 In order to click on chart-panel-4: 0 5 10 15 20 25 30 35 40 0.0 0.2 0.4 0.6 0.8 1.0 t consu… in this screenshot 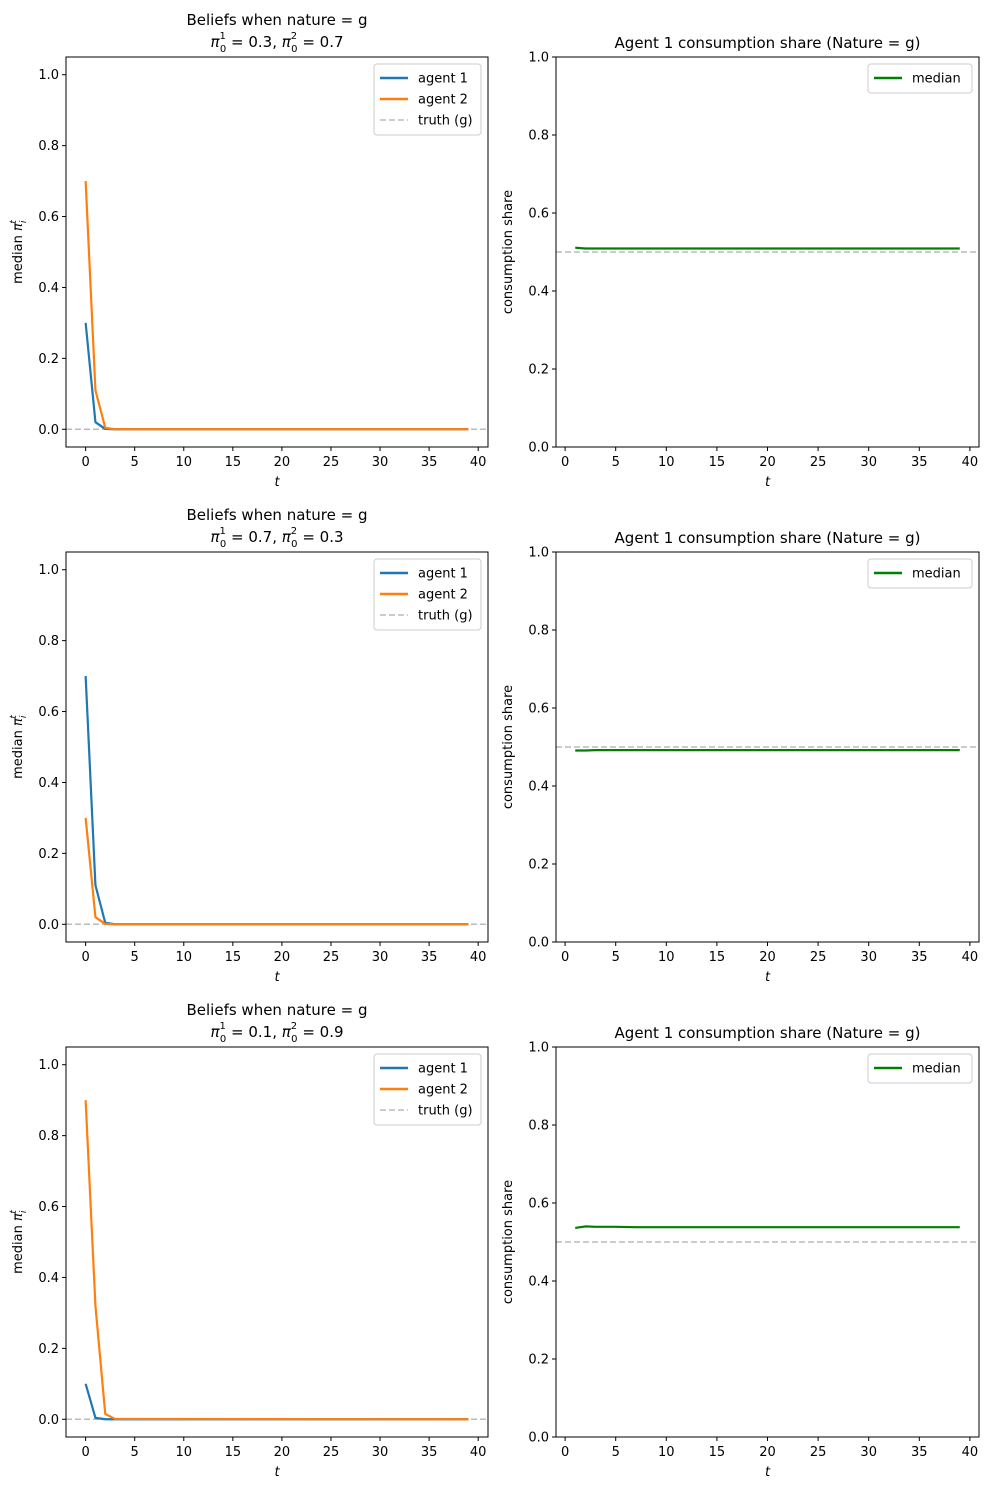, I will do `click(740, 757)`.